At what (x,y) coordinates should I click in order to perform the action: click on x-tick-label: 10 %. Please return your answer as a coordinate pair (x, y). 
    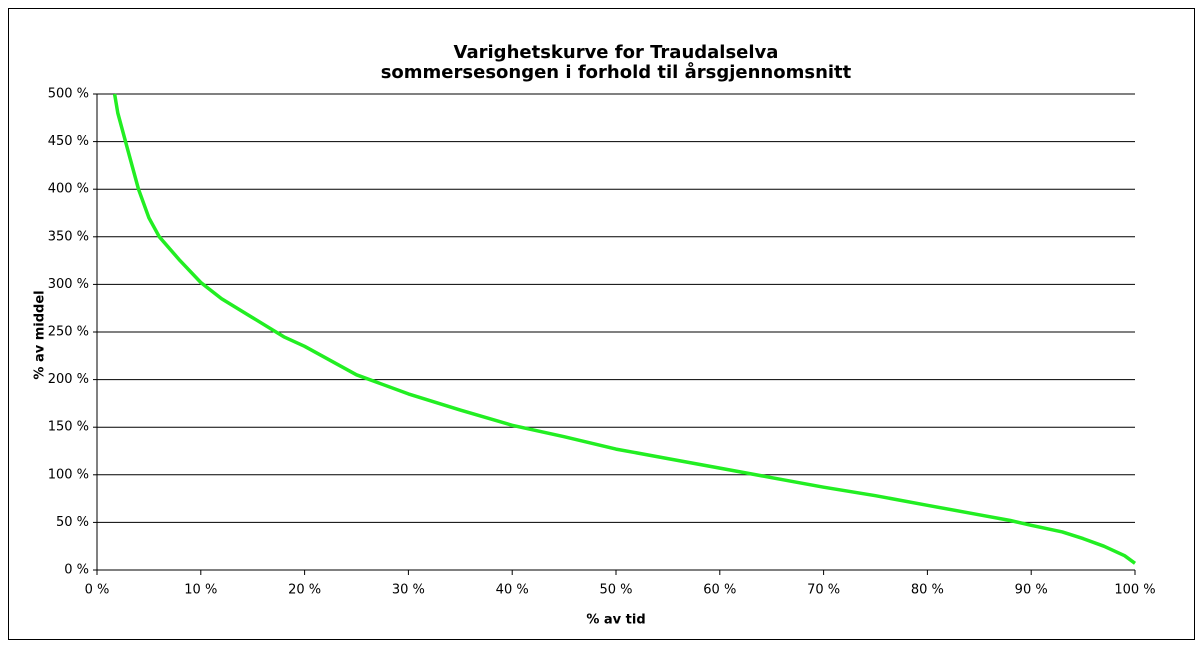
    Looking at the image, I should click on (200, 590).